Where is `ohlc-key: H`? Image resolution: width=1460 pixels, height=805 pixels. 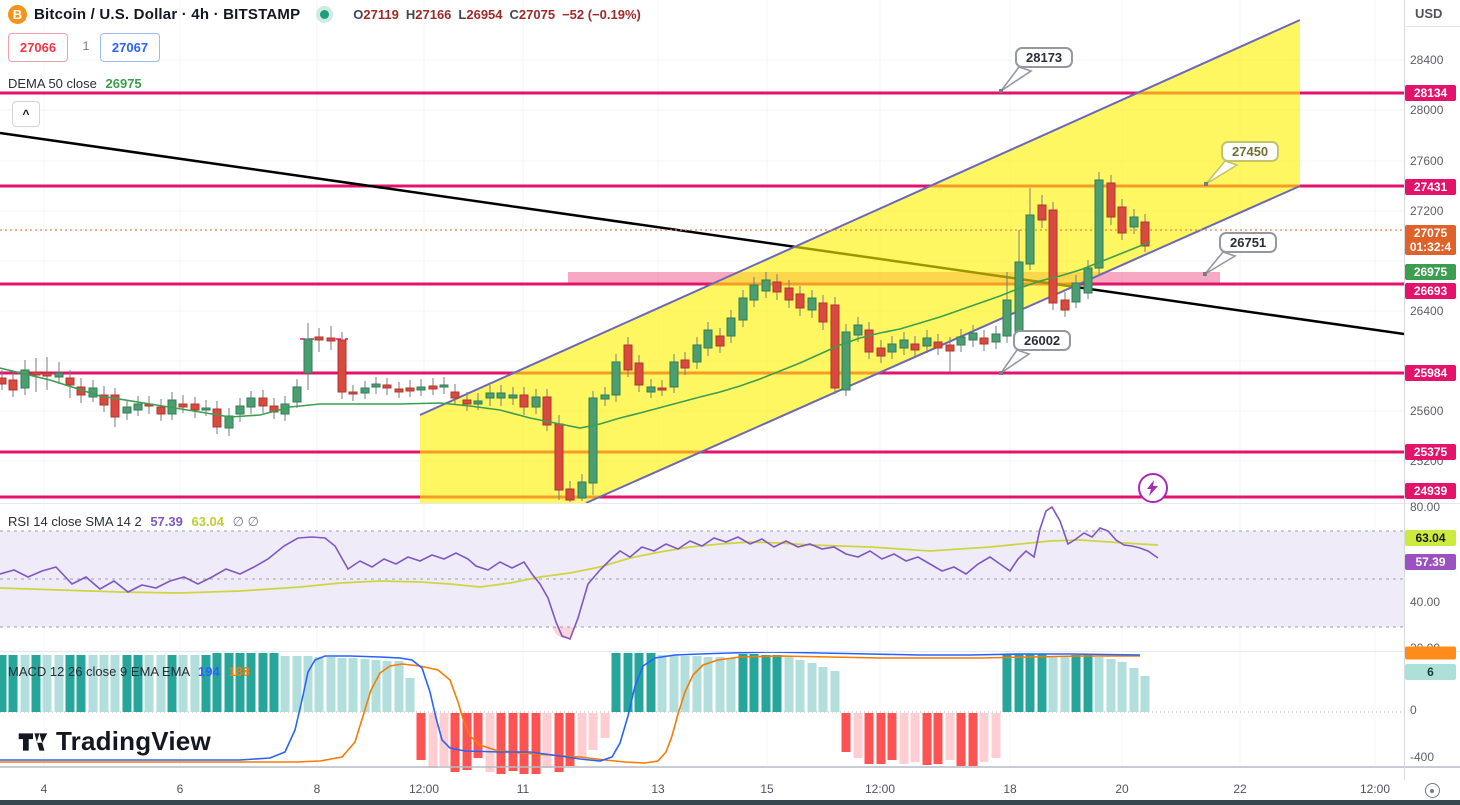
ohlc-key: H is located at coordinates (410, 14).